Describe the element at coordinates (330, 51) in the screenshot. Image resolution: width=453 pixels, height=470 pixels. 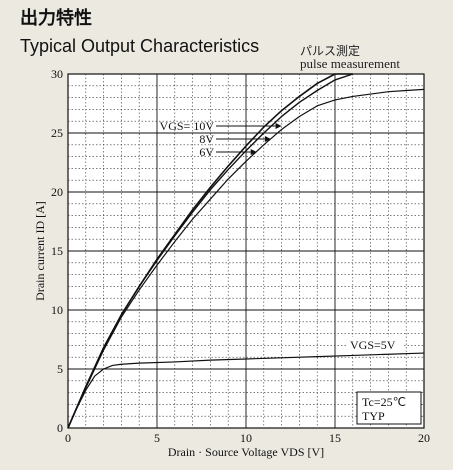
I see `pulse-note-jp: パルス測定` at that location.